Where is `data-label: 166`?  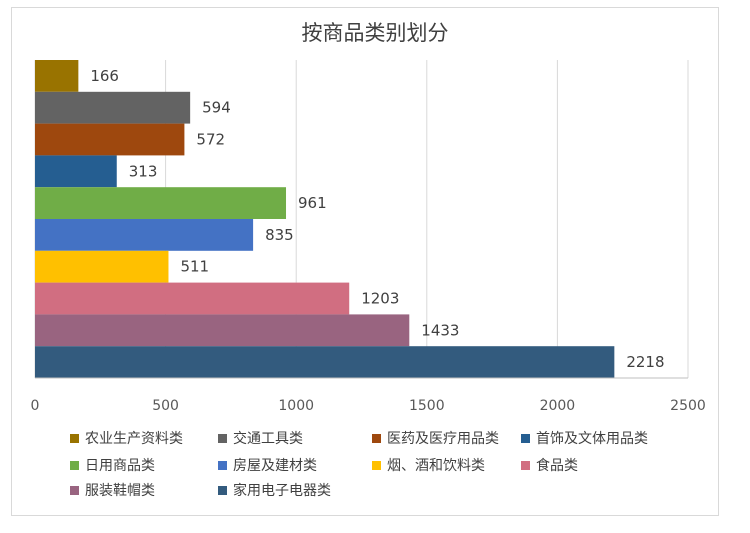
data-label: 166 is located at coordinates (104, 76).